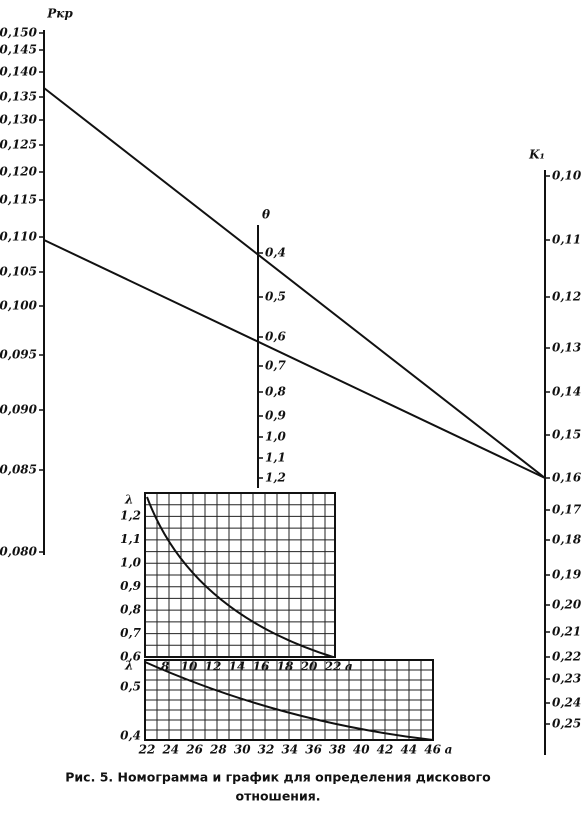 The image size is (583, 820). I want to click on x-tick-label: 32, so click(266, 750).